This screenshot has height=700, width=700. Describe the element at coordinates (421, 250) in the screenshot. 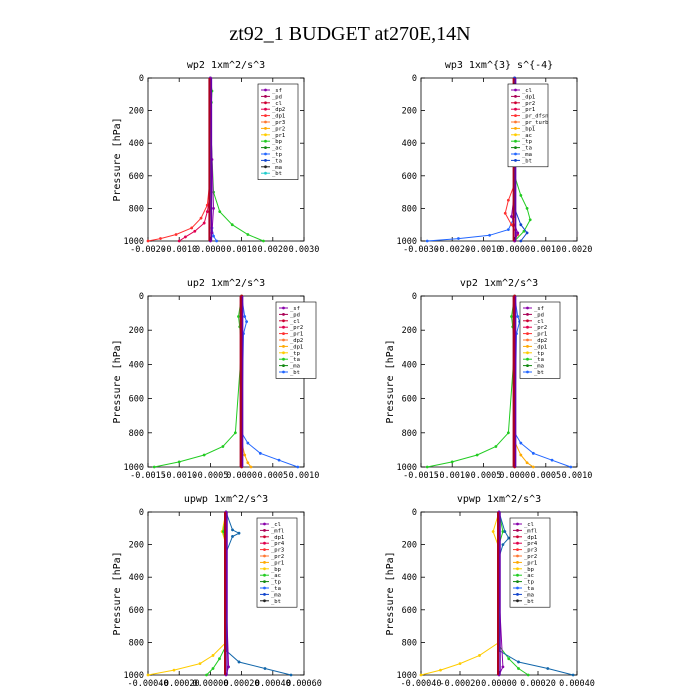

I see `x-tick-label: -0.0030` at that location.